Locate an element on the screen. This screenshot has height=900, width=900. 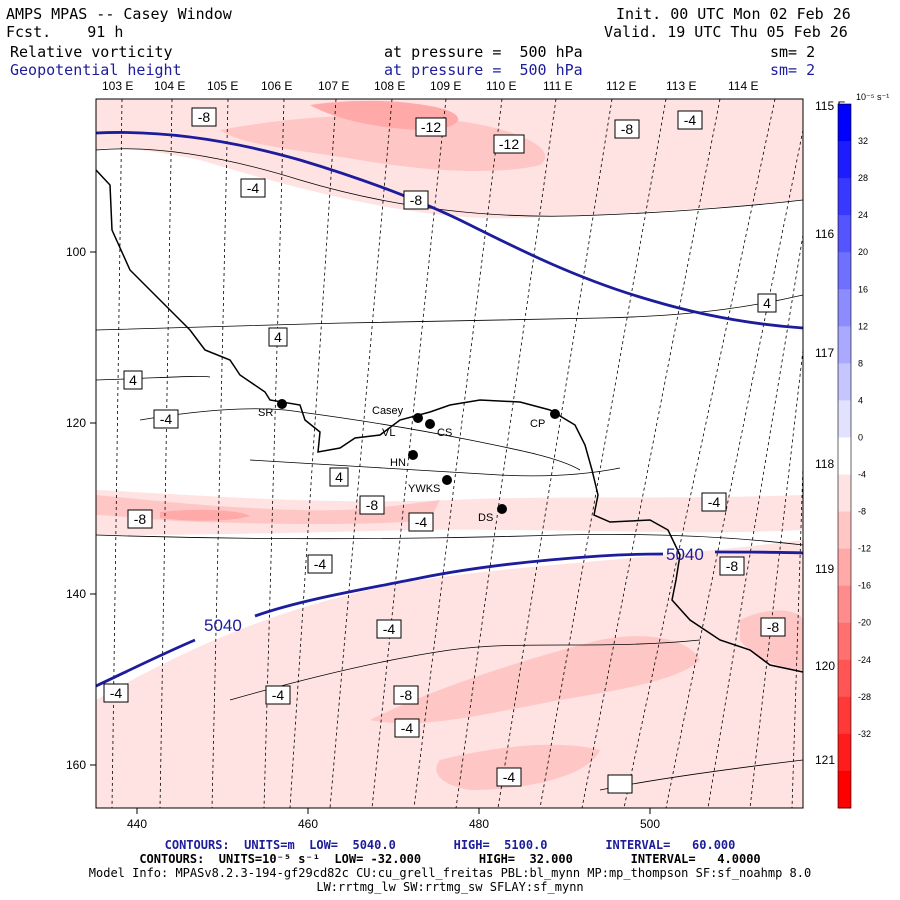
lon-label: 107 E is located at coordinates (333, 86).